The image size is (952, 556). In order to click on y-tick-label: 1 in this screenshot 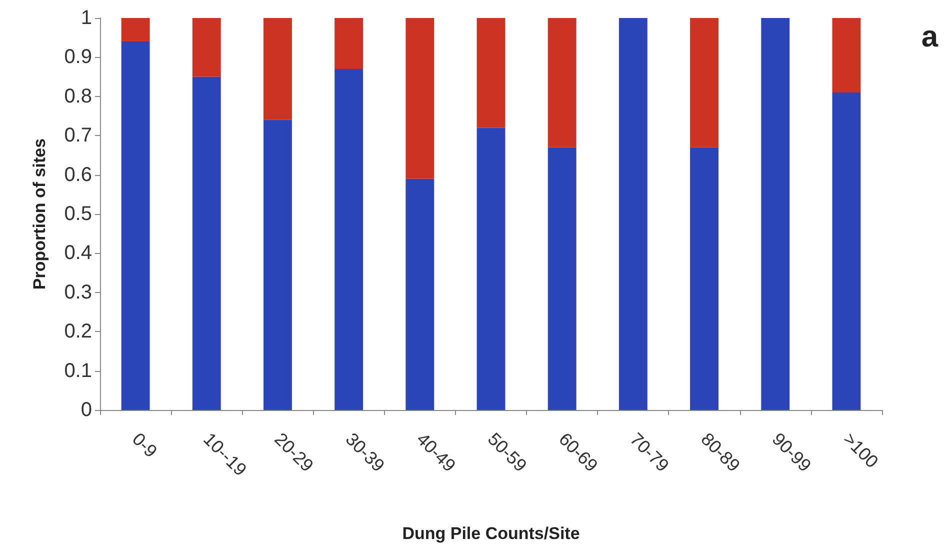, I will do `click(86, 18)`.